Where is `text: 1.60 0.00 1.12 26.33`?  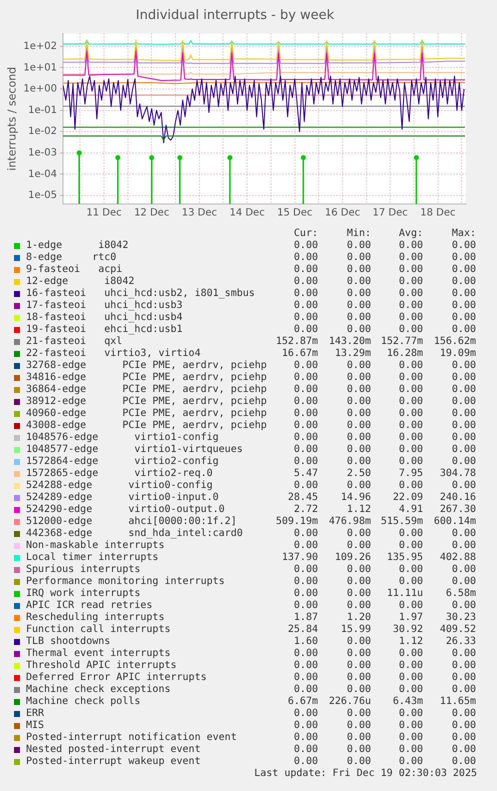
text: 1.60 0.00 1.12 26.33 is located at coordinates (385, 641).